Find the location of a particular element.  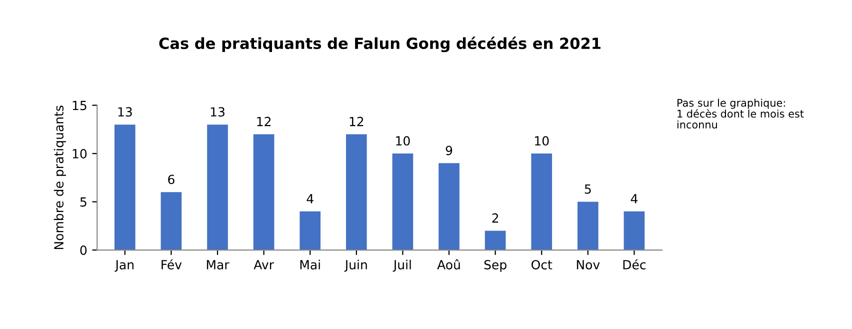

y-tick-label: 15 is located at coordinates (79, 105).